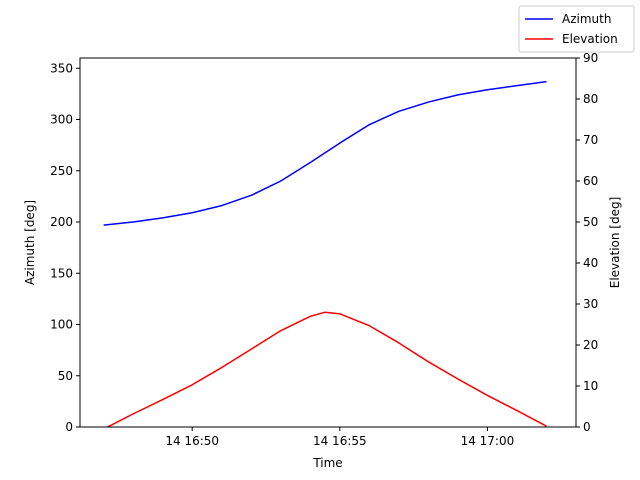  What do you see at coordinates (30, 242) in the screenshot?
I see `y-axis-left-label: Azimuth [deg]` at bounding box center [30, 242].